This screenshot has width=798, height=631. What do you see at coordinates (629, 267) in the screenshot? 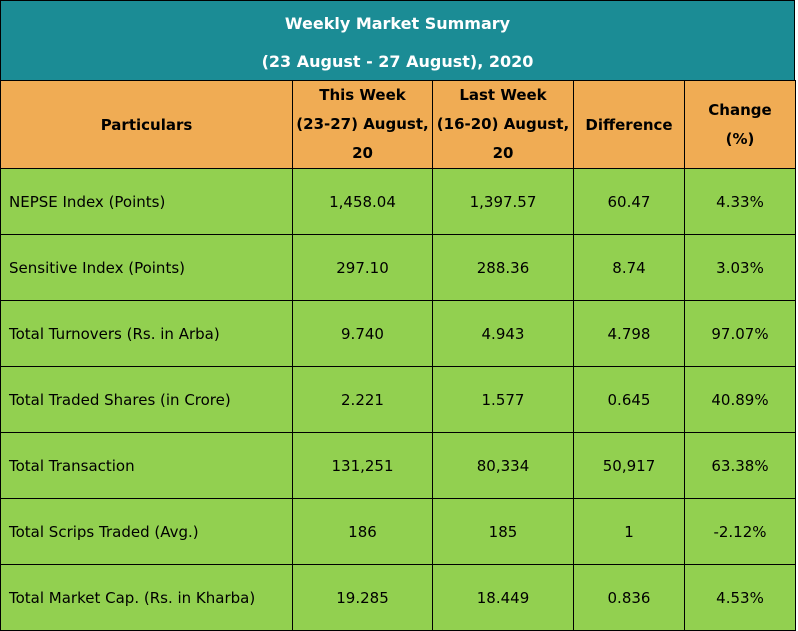
I see `cell-difference: 8.74` at bounding box center [629, 267].